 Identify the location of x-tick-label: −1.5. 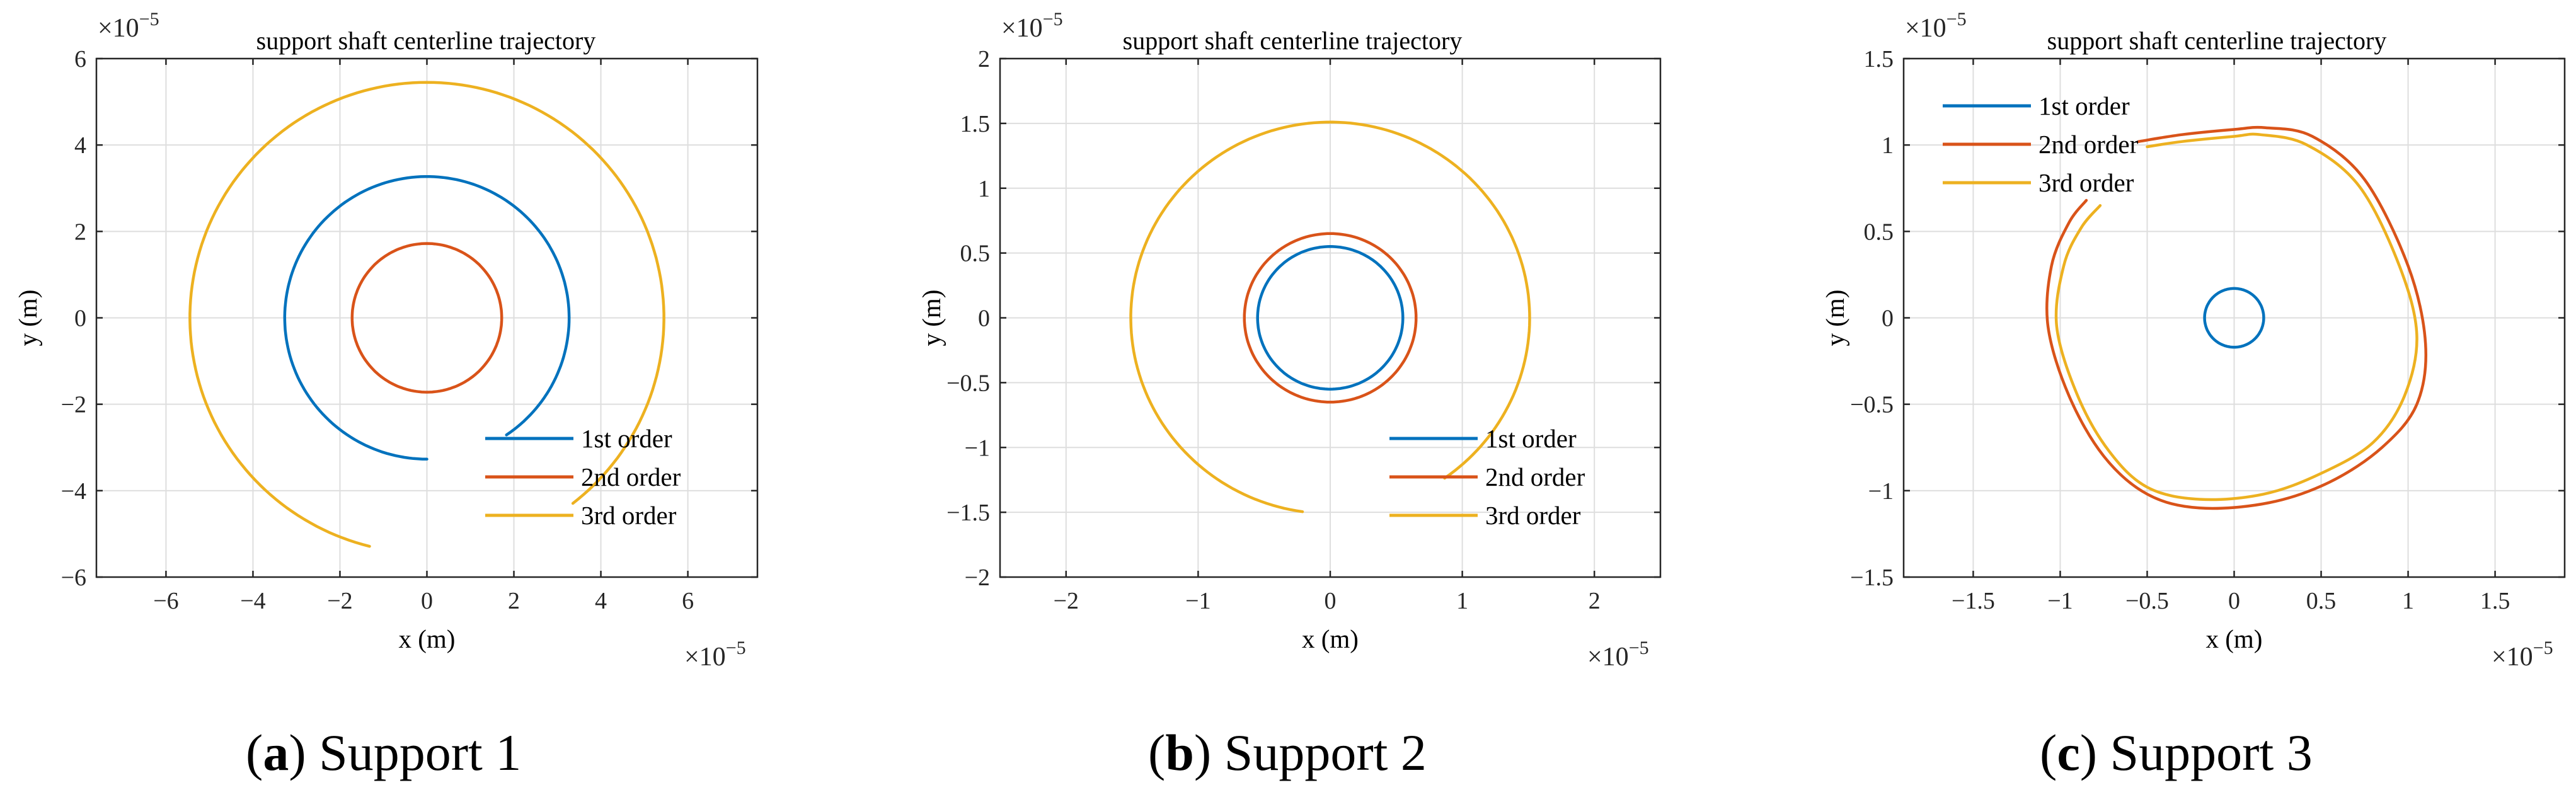
(1973, 601).